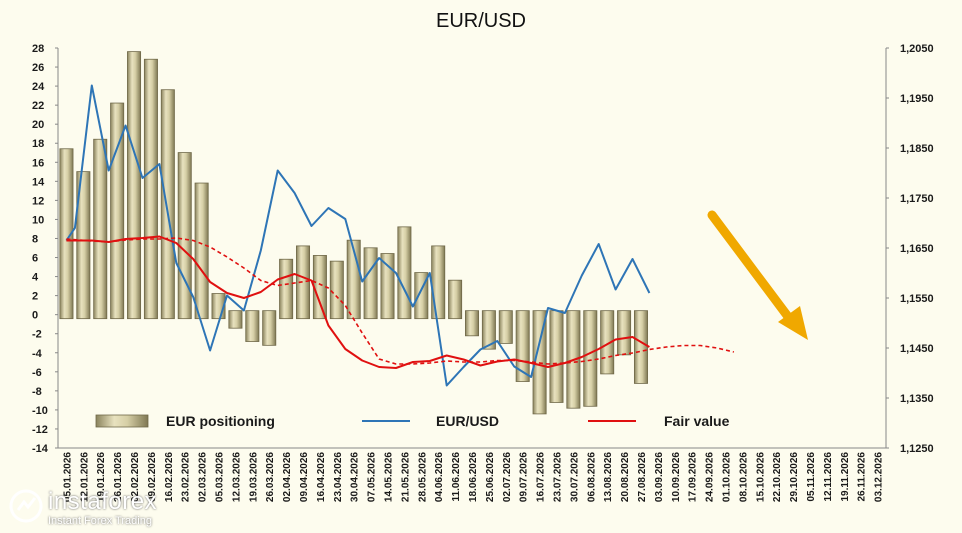 This screenshot has width=962, height=533. I want to click on x-tick-label: 25.06.2026, so click(490, 477).